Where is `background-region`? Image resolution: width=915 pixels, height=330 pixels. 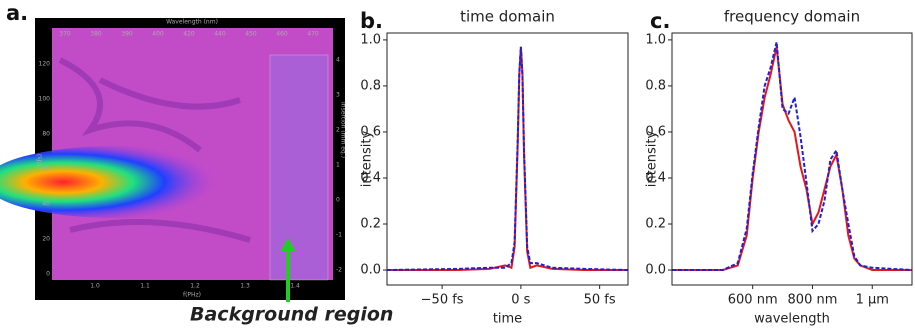
background-region is located at coordinates (299, 167).